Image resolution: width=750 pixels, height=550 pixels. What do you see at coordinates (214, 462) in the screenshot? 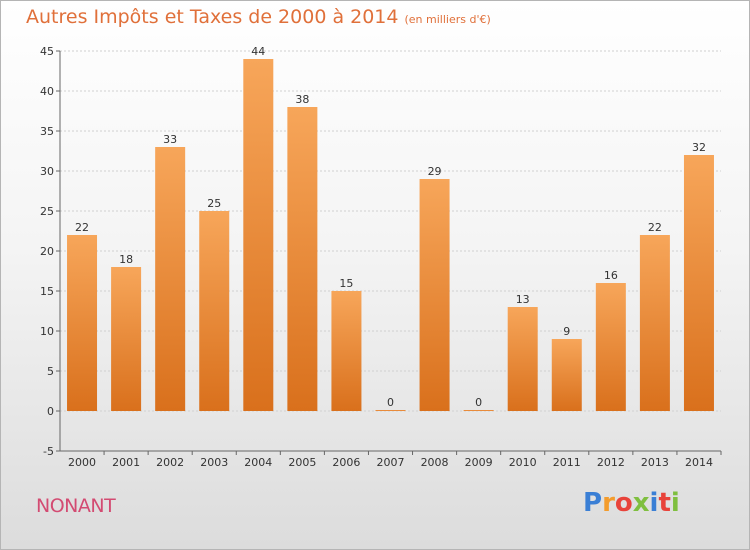
I see `x-tick-label-2003: 2003` at bounding box center [214, 462].